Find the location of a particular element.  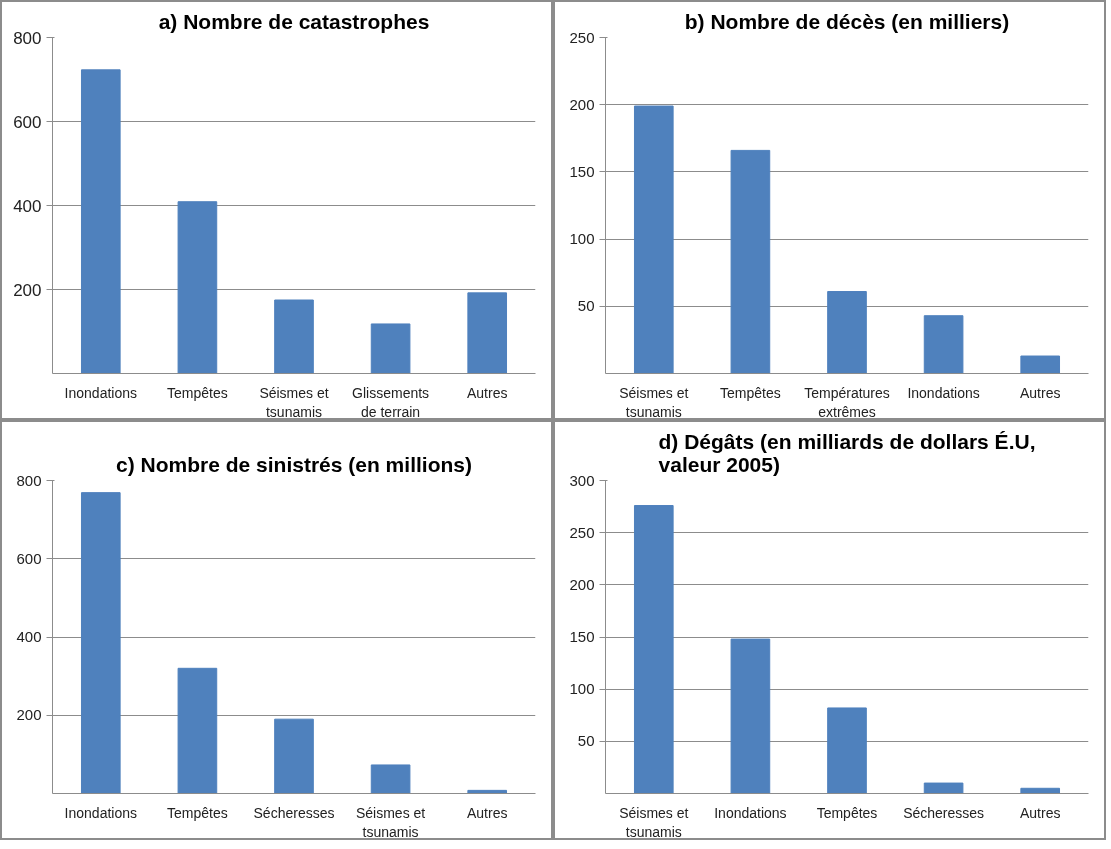

chart-title: d) Dégâts (en milliards de dollars É.U, valeur 2005) is located at coordinates (847, 452).